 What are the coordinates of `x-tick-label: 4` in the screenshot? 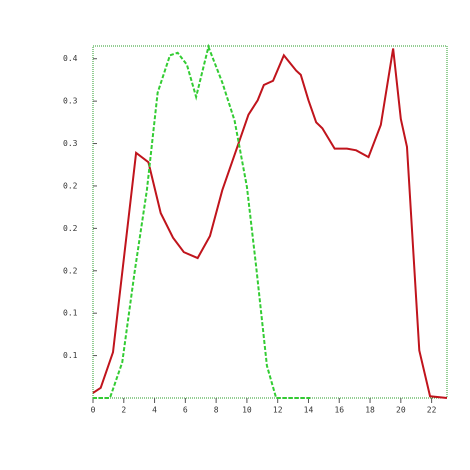 It's located at (154, 410).